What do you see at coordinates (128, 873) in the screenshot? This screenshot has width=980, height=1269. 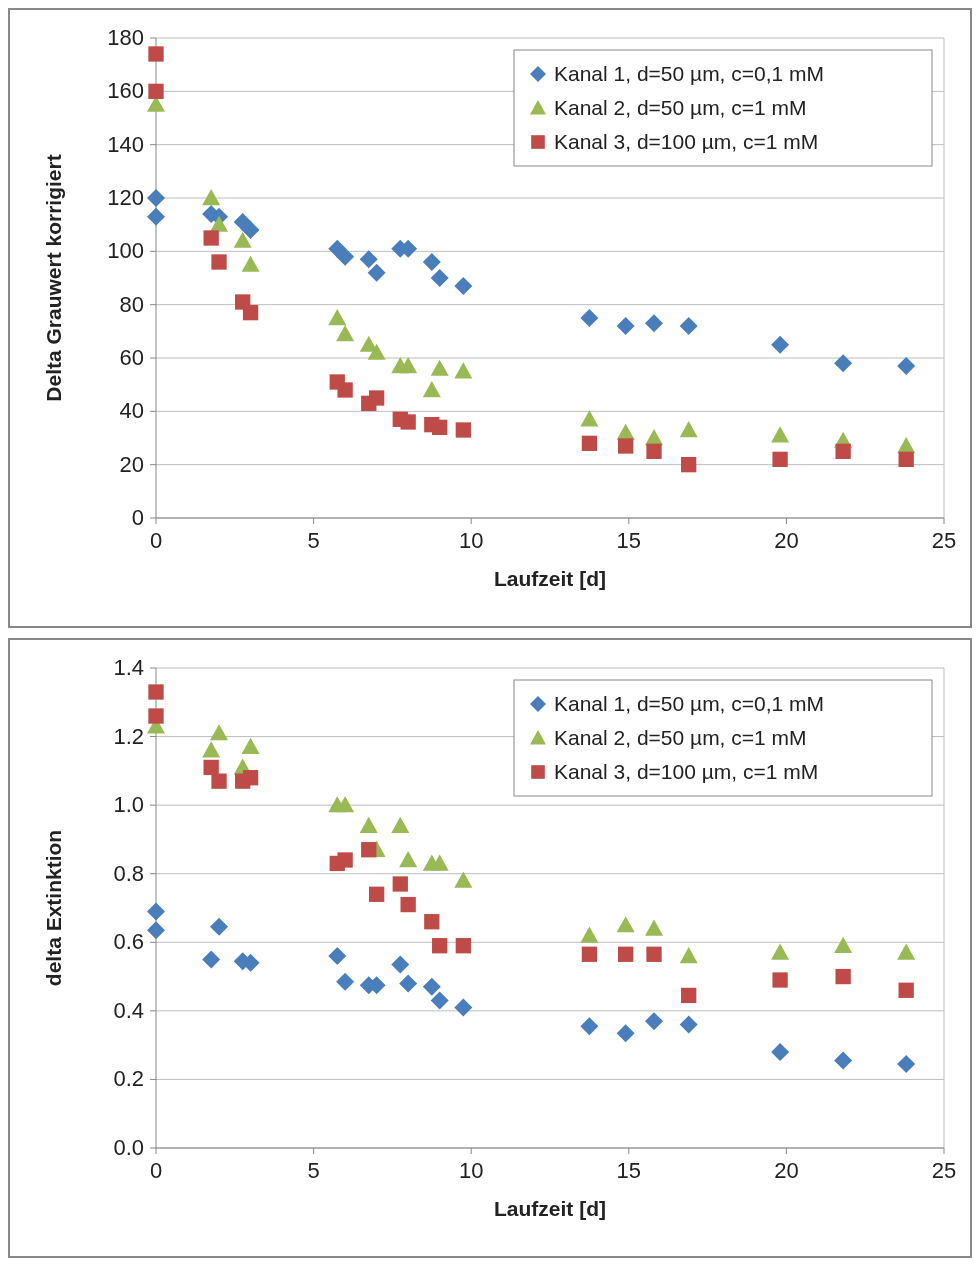 I see `y-tick-label: 0.8` at bounding box center [128, 873].